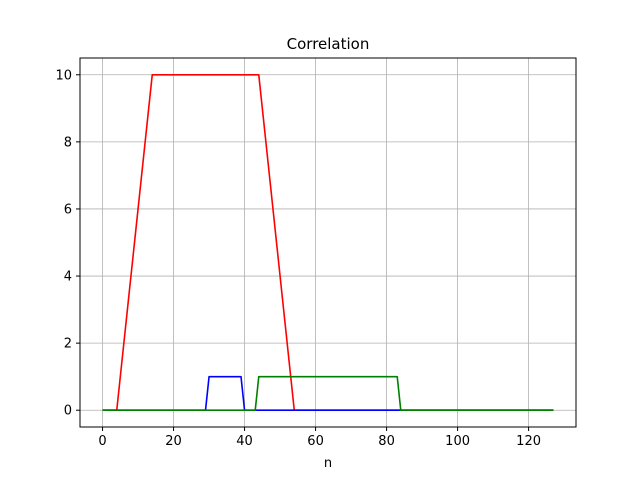 The width and height of the screenshot is (640, 480). What do you see at coordinates (173, 441) in the screenshot?
I see `x-tick-label: 20` at bounding box center [173, 441].